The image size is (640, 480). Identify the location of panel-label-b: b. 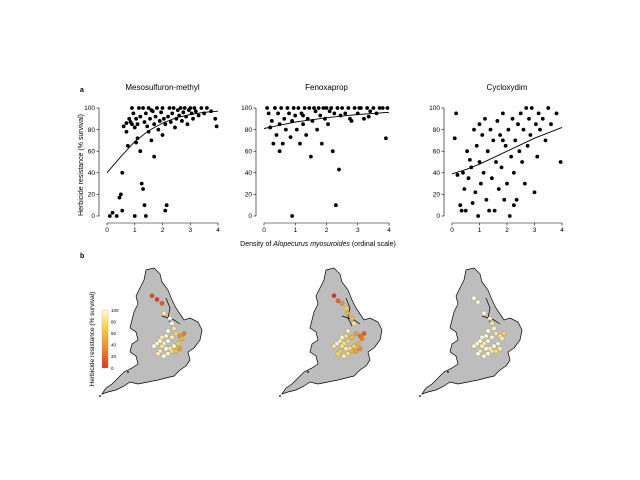
(82, 256).